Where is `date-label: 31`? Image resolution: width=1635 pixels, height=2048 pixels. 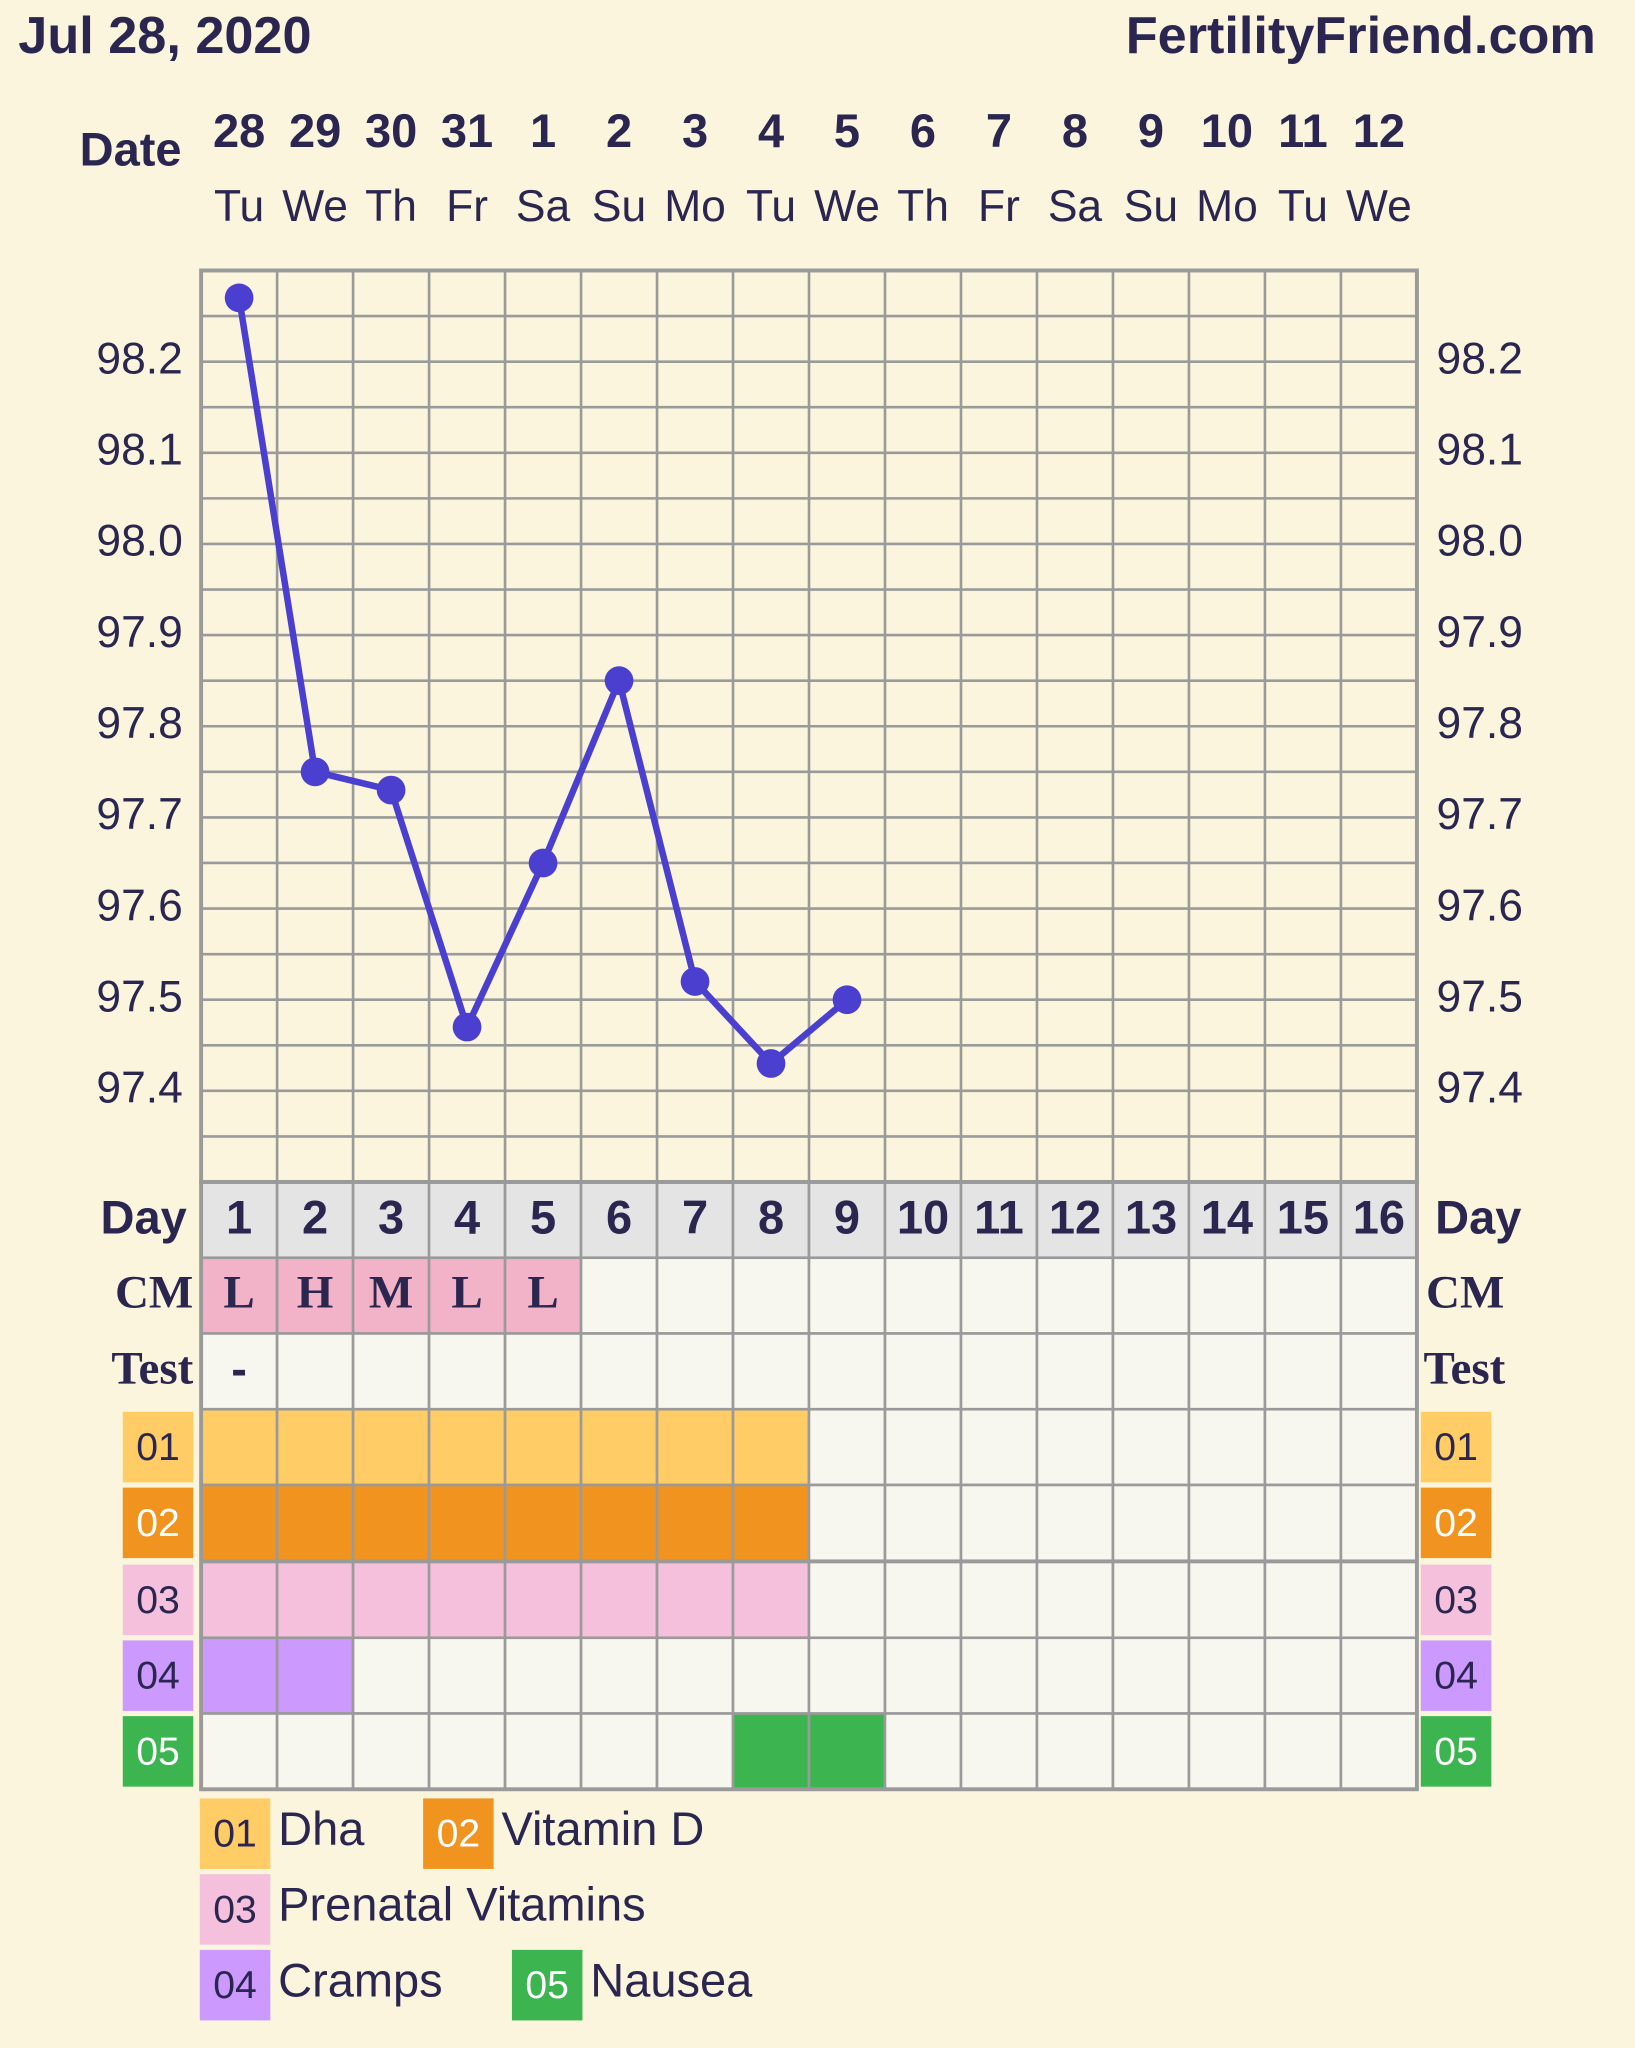
date-label: 31 is located at coordinates (467, 130).